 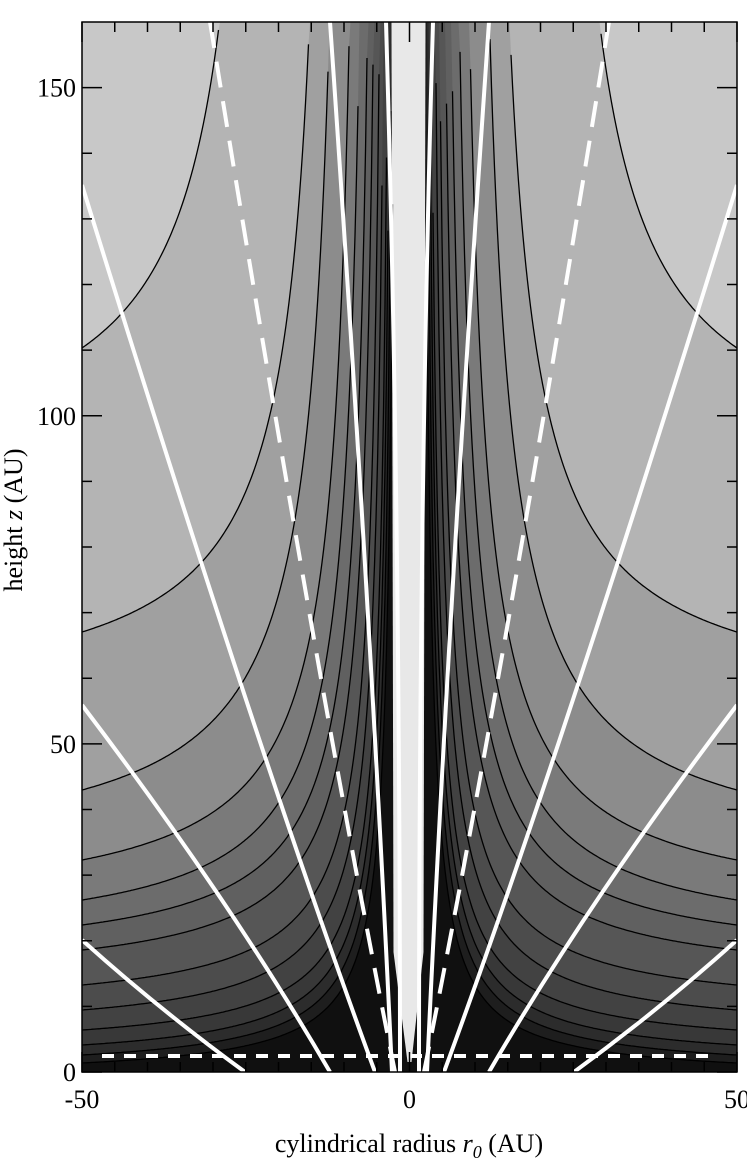 I want to click on x-axis-label-unit: (AU), so click(x=512, y=1143).